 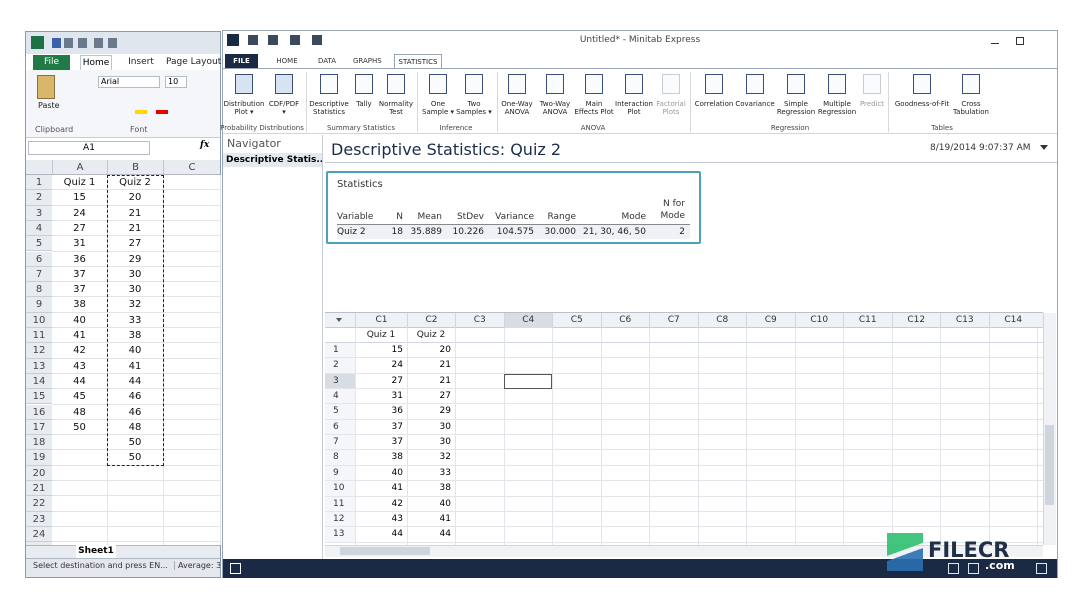 I want to click on stats-cell: 104.575, so click(x=515, y=232).